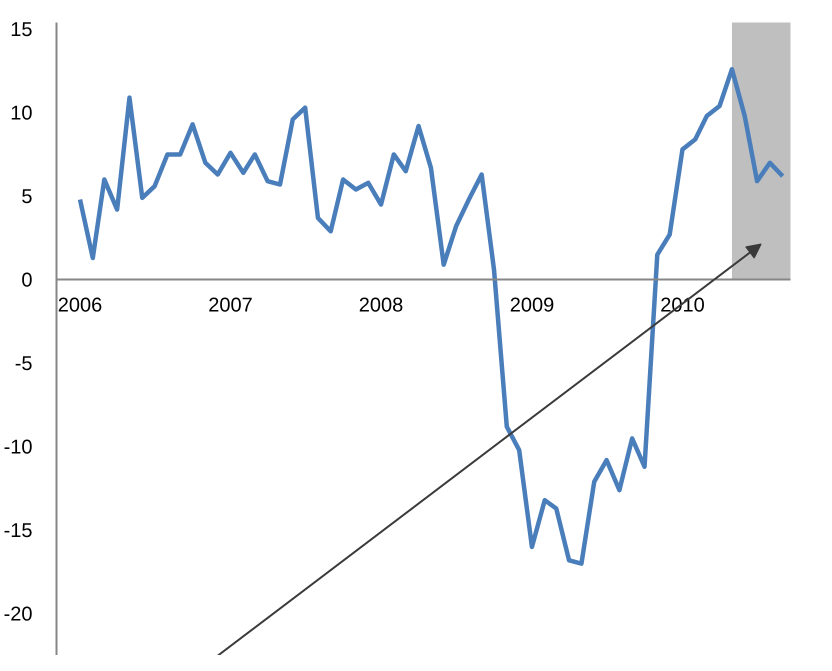 The image size is (832, 671). Describe the element at coordinates (26, 281) in the screenshot. I see `y-tick-label: 0` at that location.